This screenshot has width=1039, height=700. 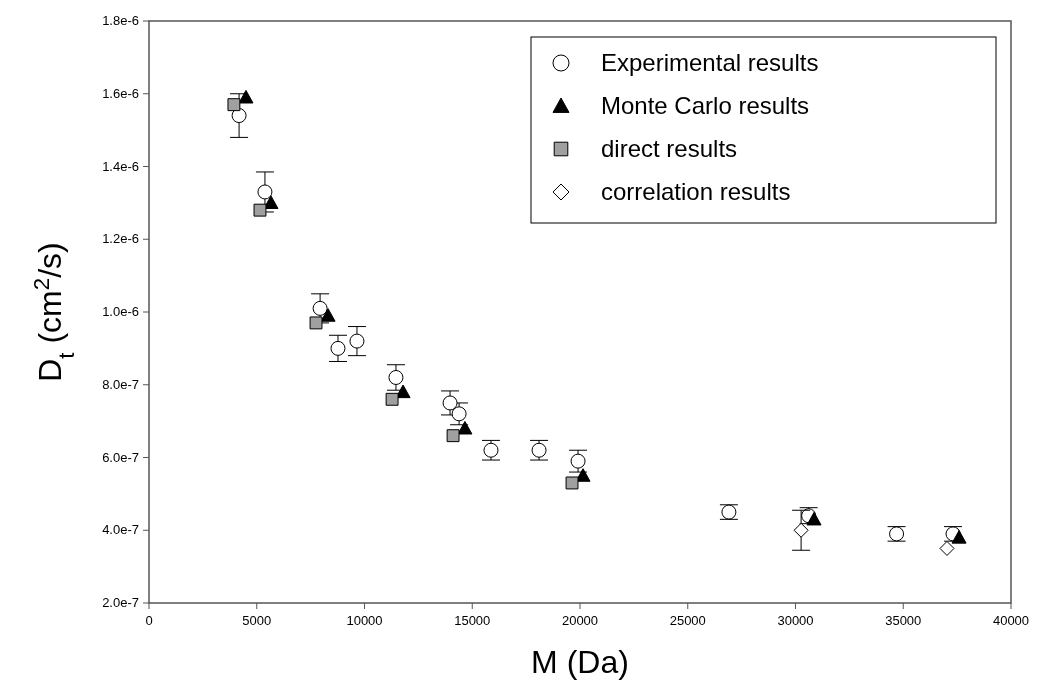 I want to click on y-tick-label: 8.0e-7, so click(x=120, y=384).